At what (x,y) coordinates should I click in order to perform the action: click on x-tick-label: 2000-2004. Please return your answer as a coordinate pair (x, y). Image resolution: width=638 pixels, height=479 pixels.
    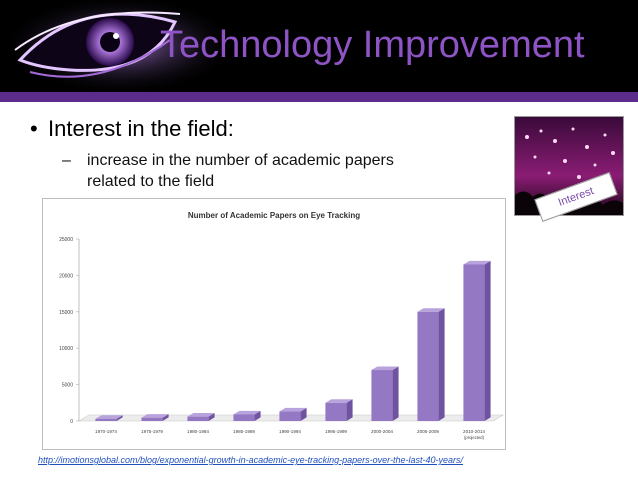
    Looking at the image, I should click on (382, 431).